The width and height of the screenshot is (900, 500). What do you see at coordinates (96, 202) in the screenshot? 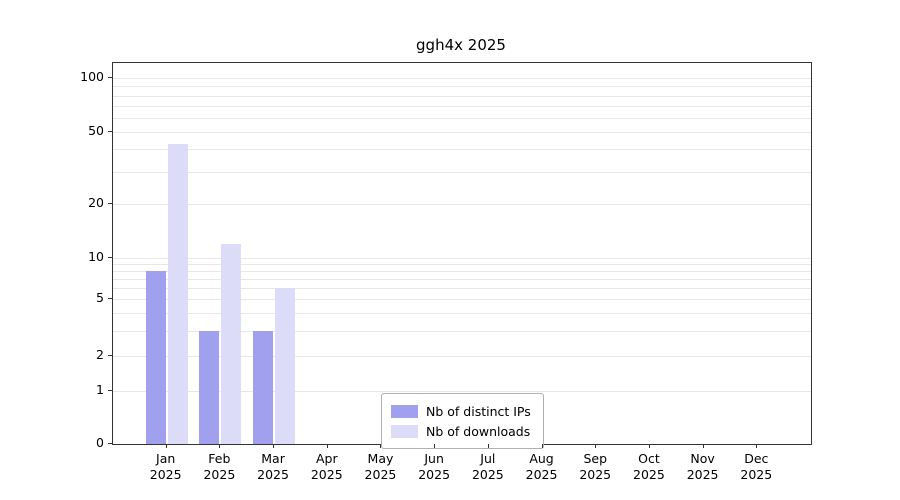
I see `y-tick-label: 20` at bounding box center [96, 202].